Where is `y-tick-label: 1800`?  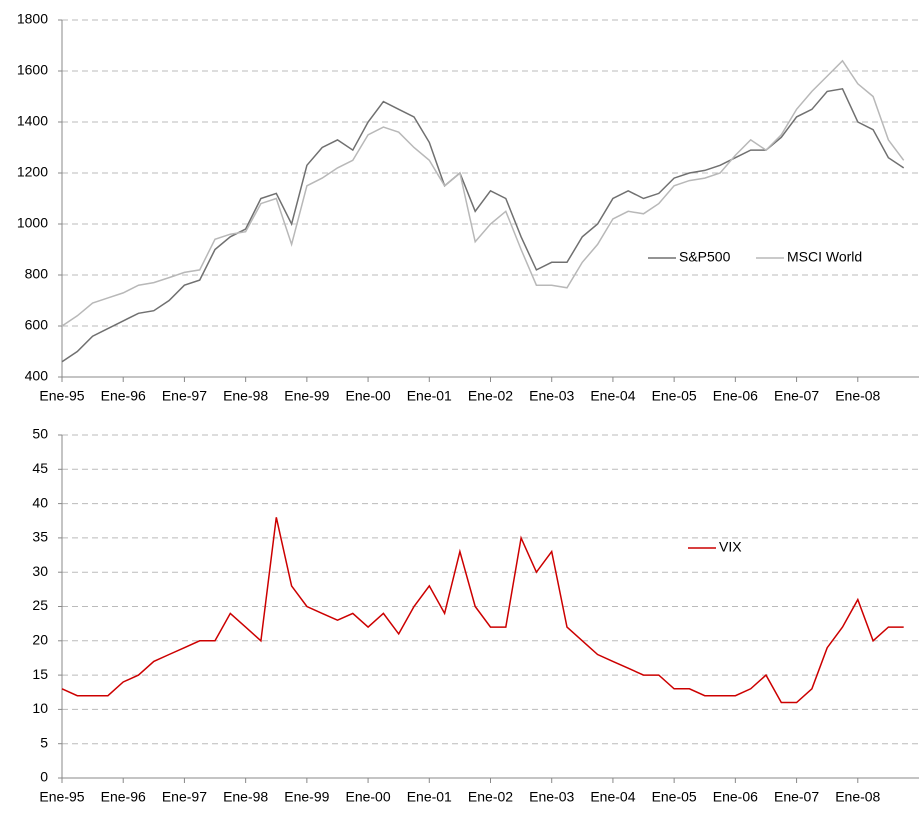 y-tick-label: 1800 is located at coordinates (32, 19).